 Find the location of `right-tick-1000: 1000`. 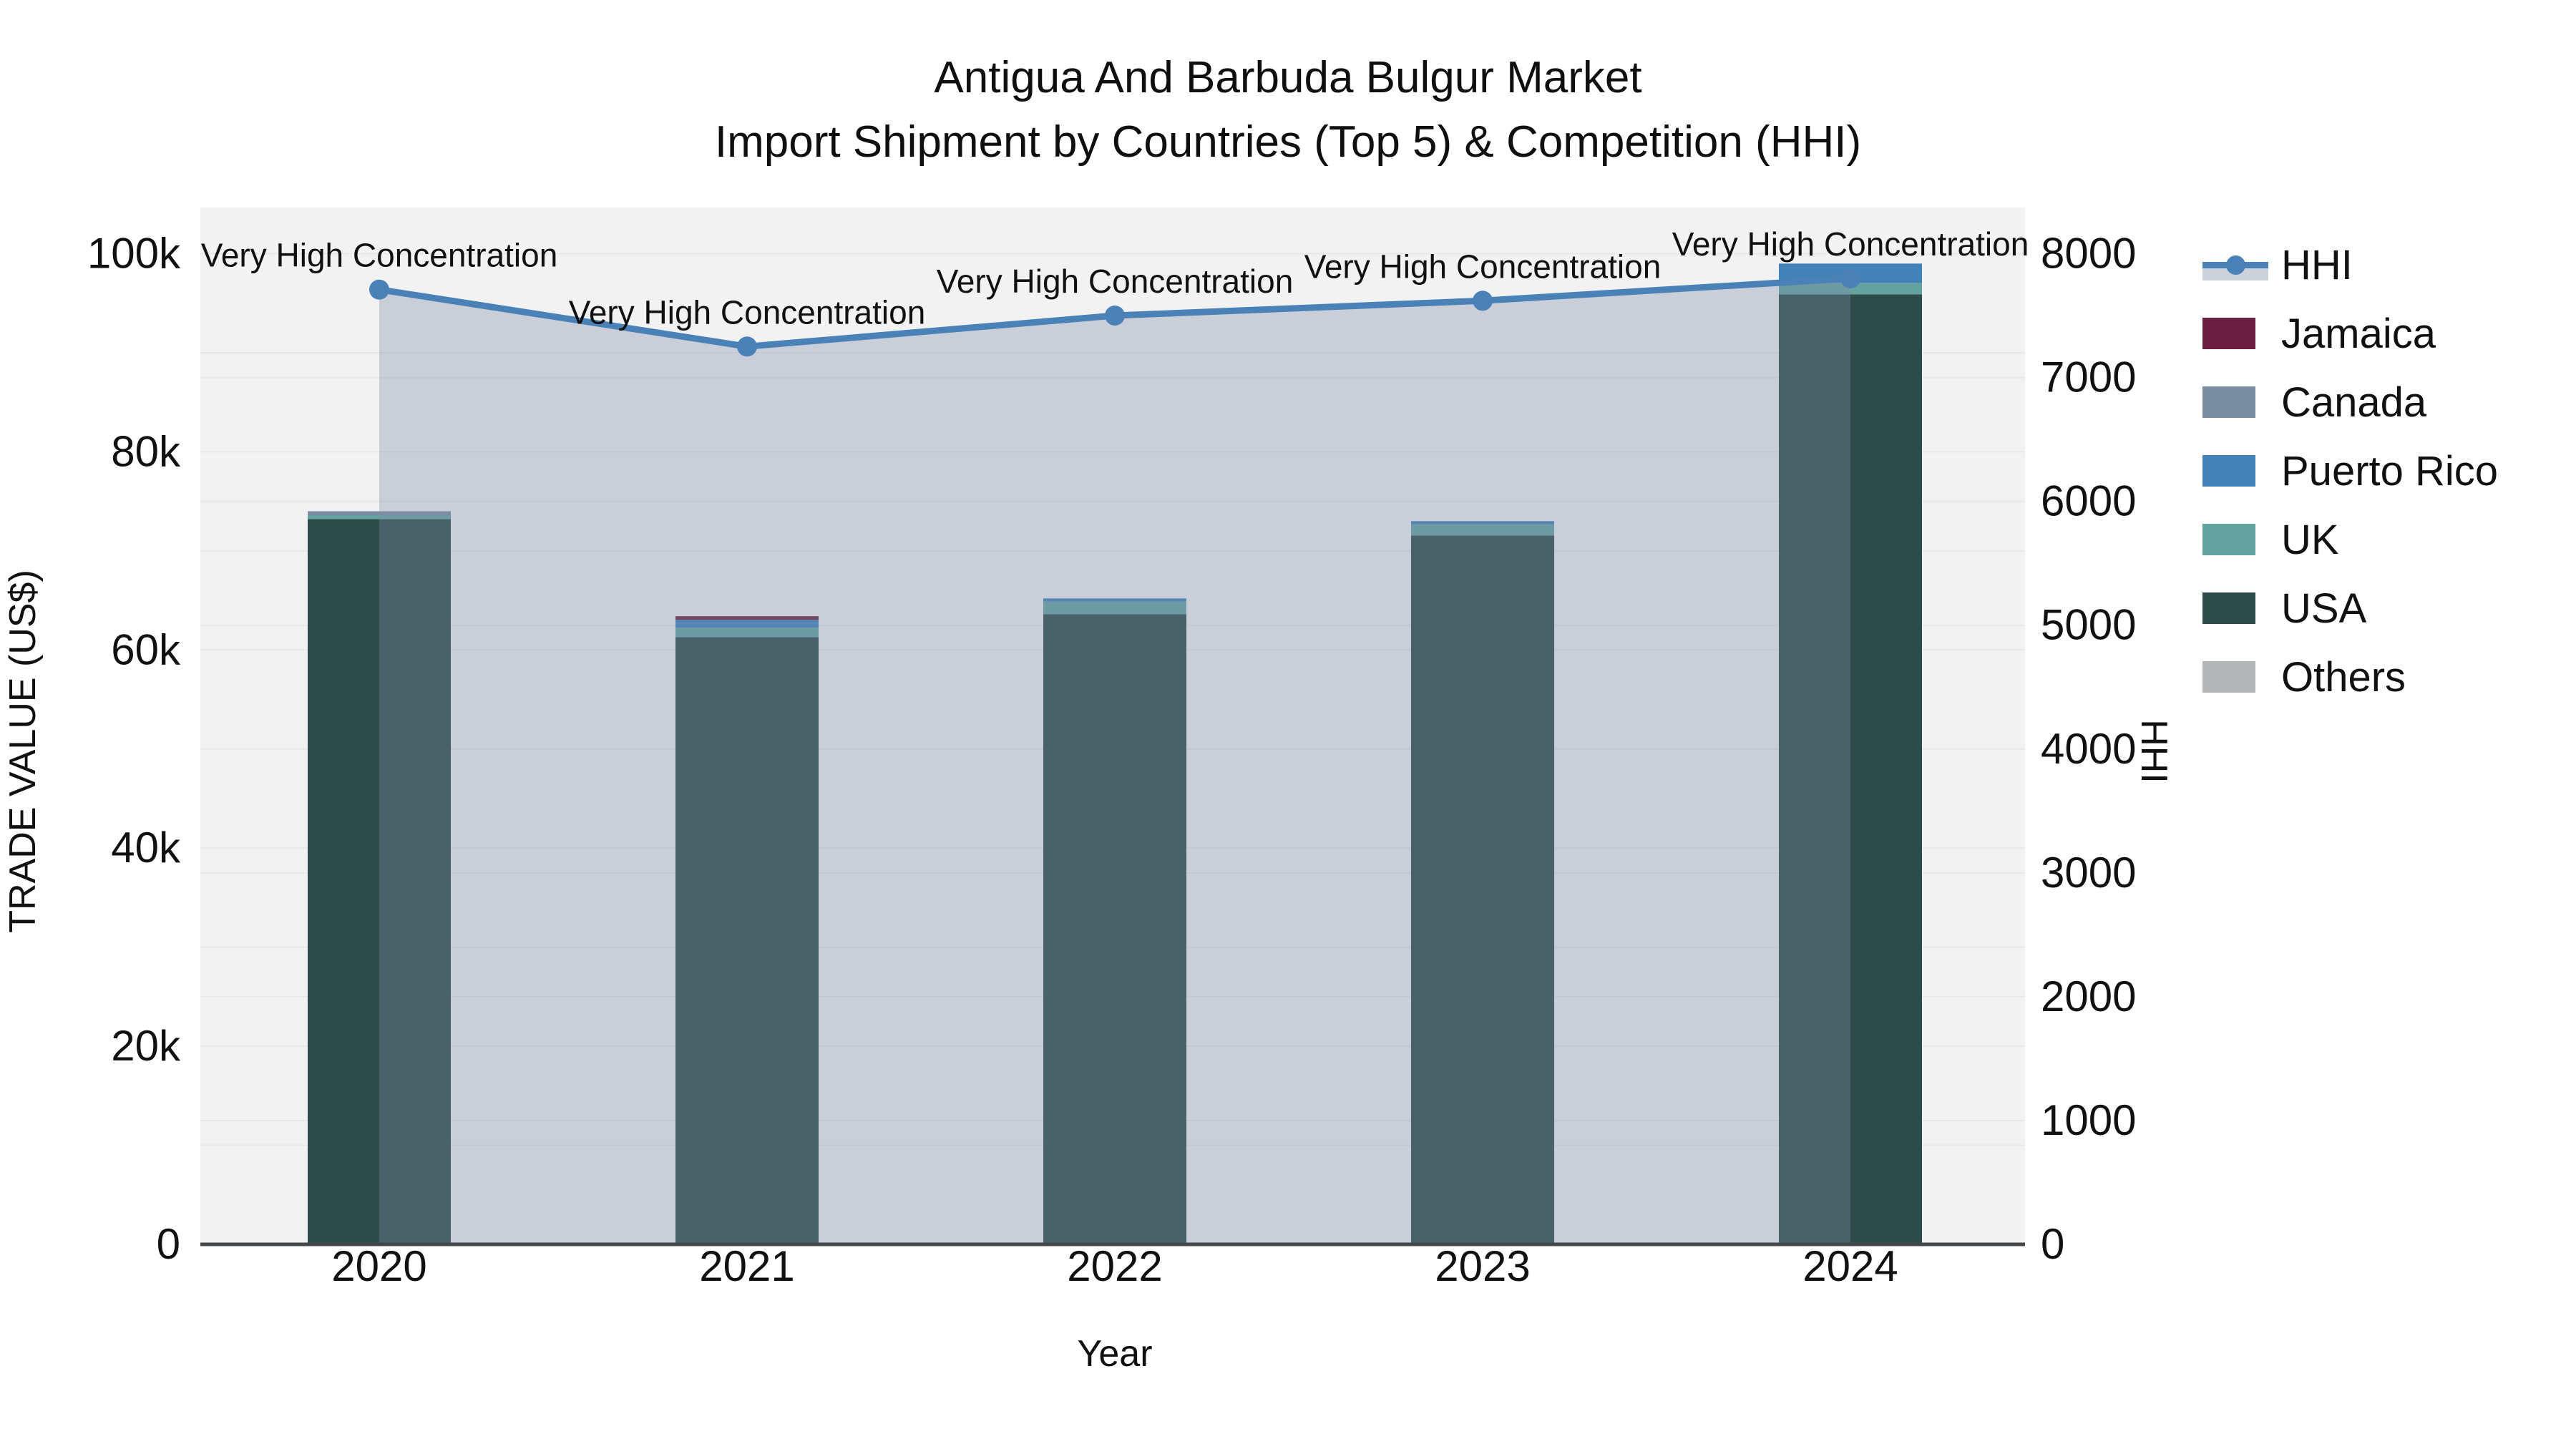

right-tick-1000: 1000 is located at coordinates (2088, 1120).